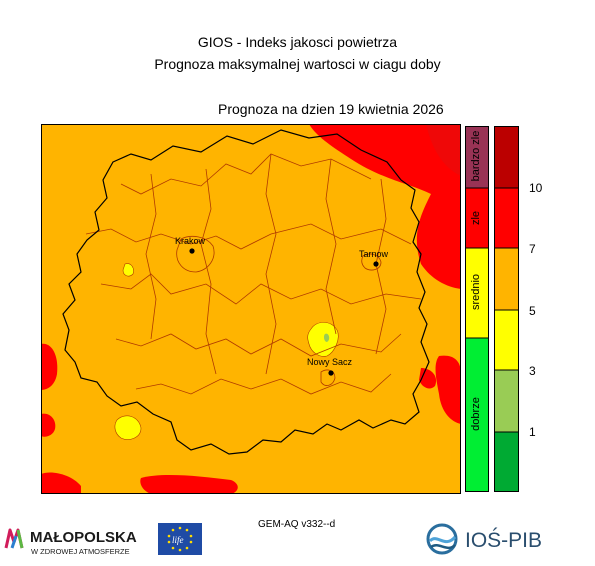 The image size is (595, 566). I want to click on cat-label-bardzo-zle: bardzo zle, so click(476, 156).